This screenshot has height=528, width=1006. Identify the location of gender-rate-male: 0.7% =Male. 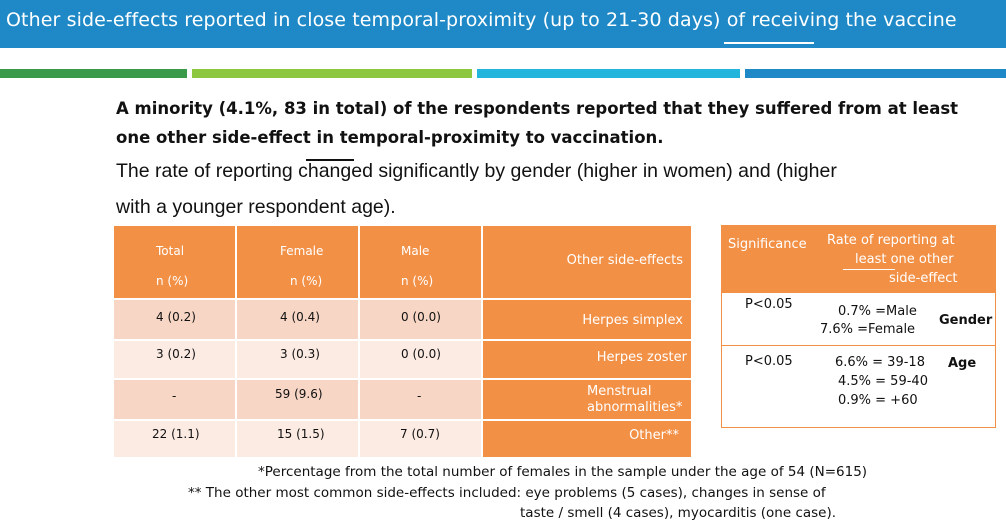
(877, 311).